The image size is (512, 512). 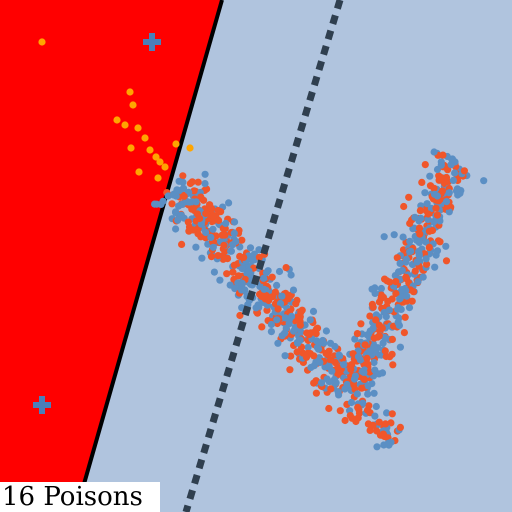 I want to click on plus-marker-icon, so click(x=152, y=42).